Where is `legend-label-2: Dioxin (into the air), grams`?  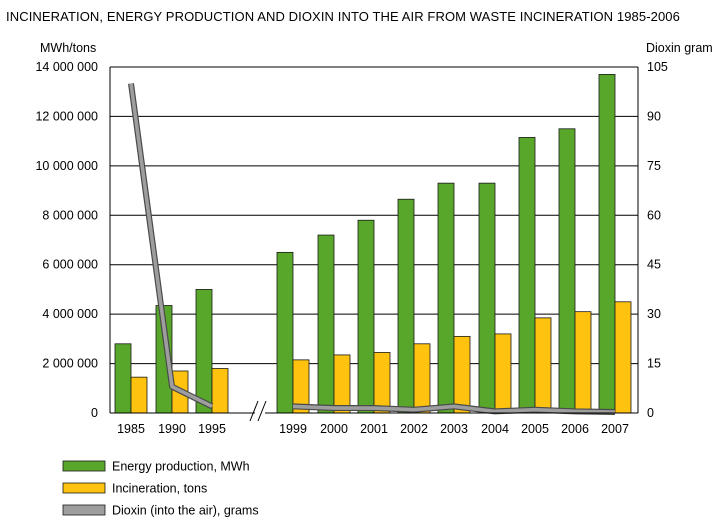 legend-label-2: Dioxin (into the air), grams is located at coordinates (185, 511).